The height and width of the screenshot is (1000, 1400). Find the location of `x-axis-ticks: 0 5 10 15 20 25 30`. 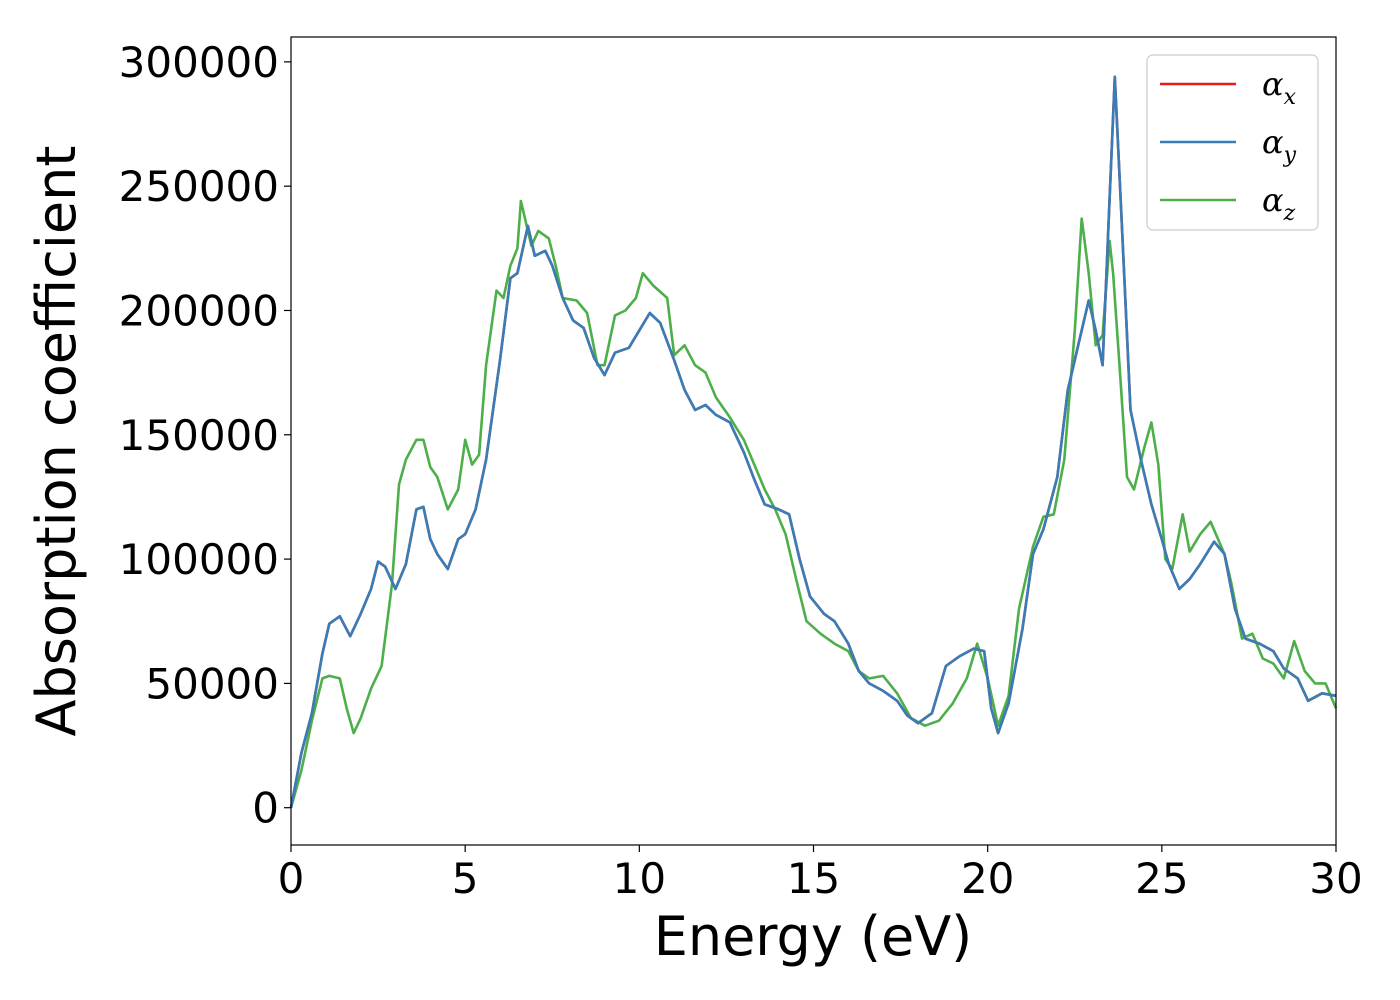

x-axis-ticks: 0 5 10 15 20 25 30 is located at coordinates (820, 874).